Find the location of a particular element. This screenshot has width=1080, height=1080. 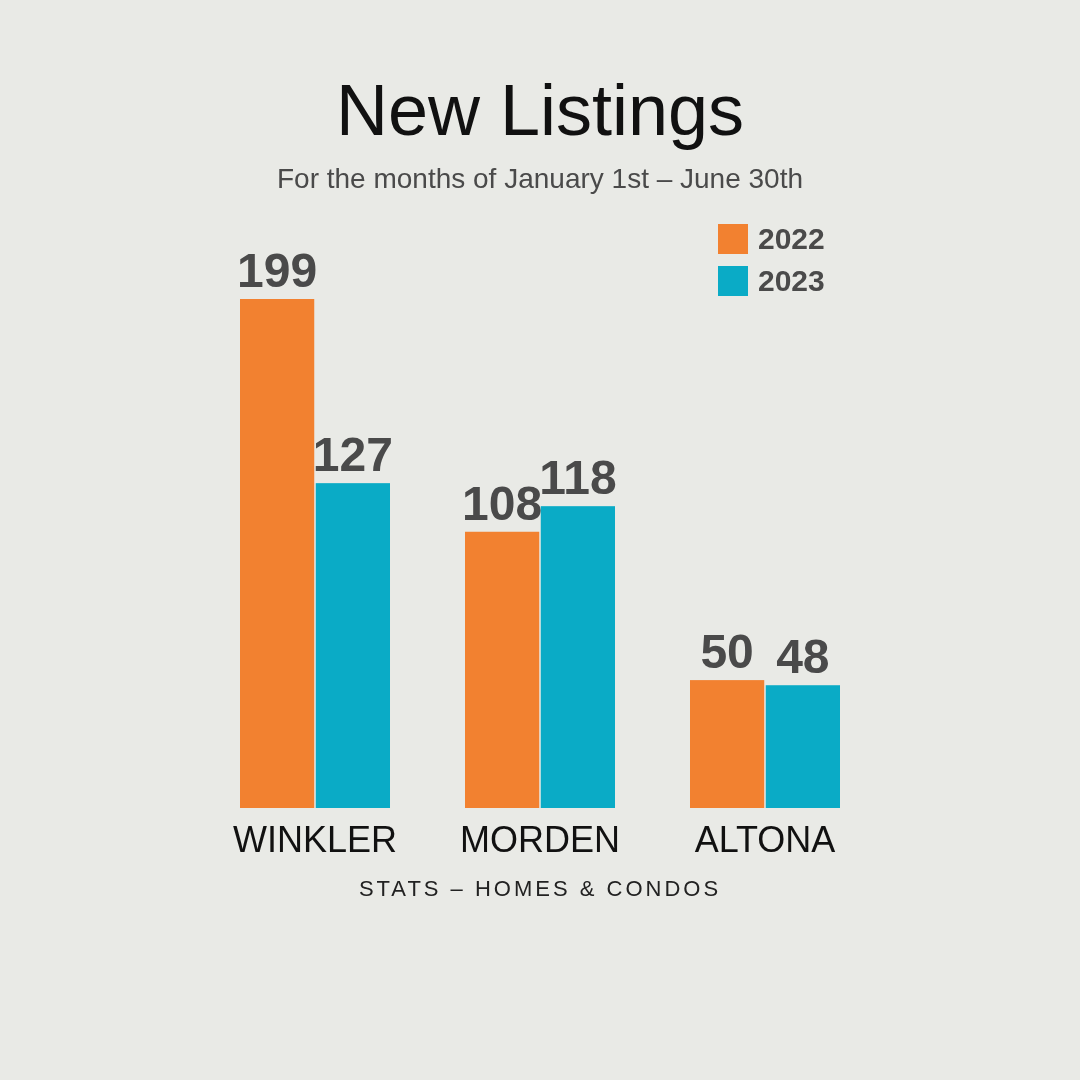

chart-subtitle: For the months of January 1st – June 30th is located at coordinates (540, 178).